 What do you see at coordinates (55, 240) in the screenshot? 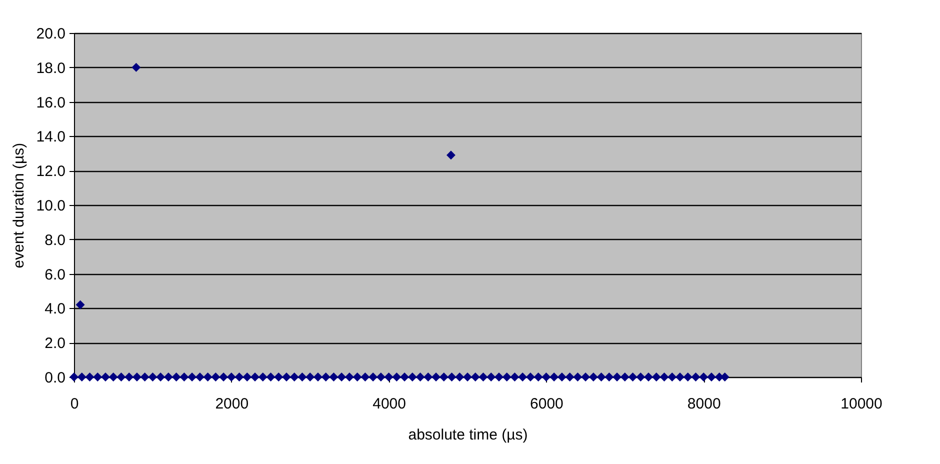
I see `y-tick-label: 8.0` at bounding box center [55, 240].